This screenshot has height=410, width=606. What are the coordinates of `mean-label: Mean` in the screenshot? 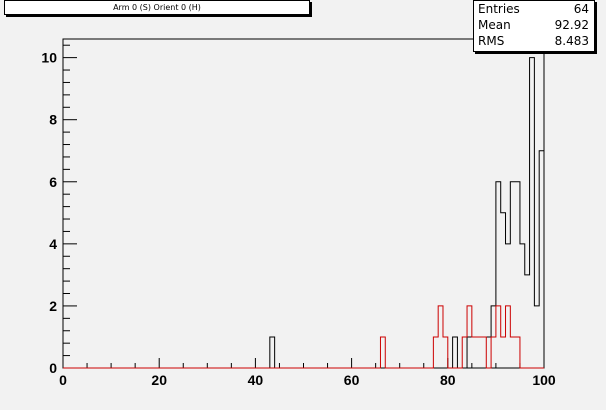 It's located at (494, 25).